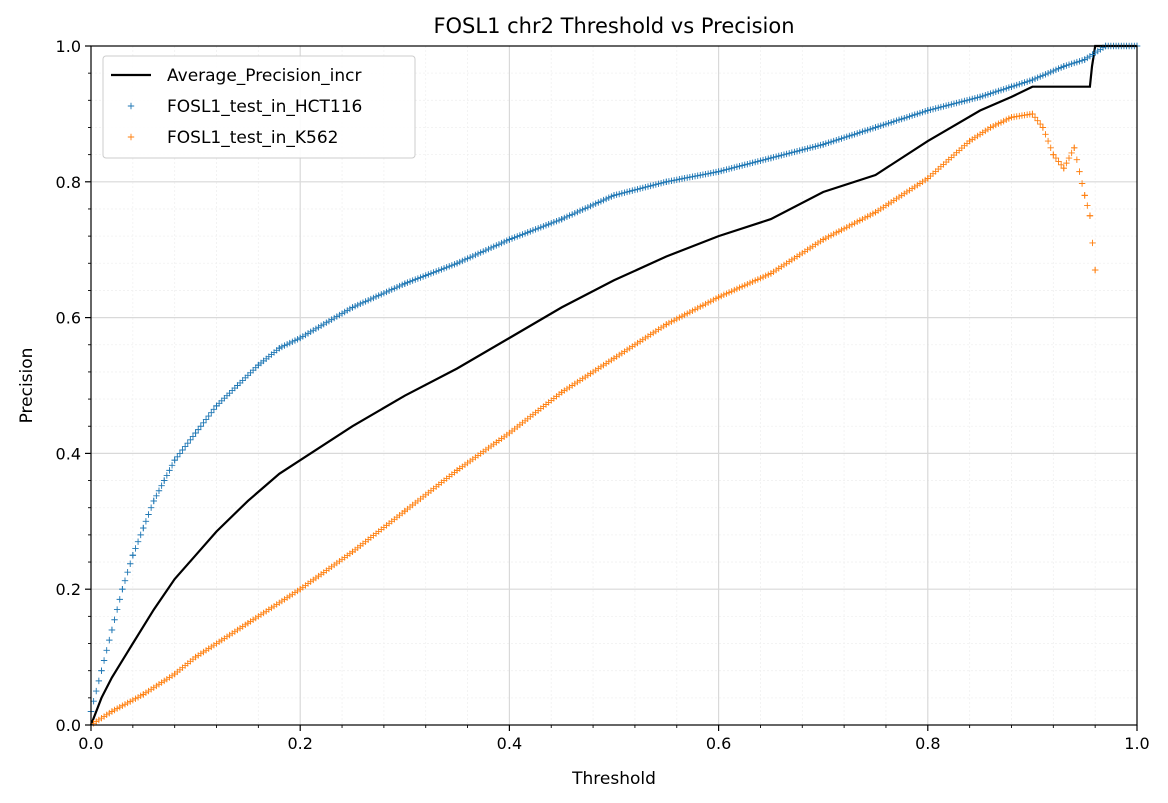 This screenshot has height=803, width=1168. I want to click on y-axis-label: Precision, so click(27, 386).